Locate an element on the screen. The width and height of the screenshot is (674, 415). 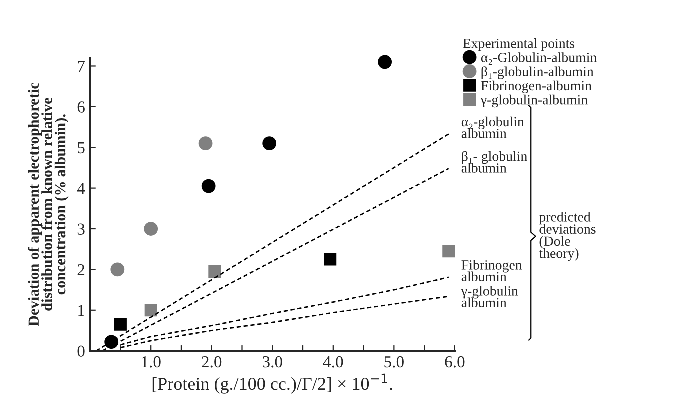
series-label: γ-globulin albumin is located at coordinates (489, 297).